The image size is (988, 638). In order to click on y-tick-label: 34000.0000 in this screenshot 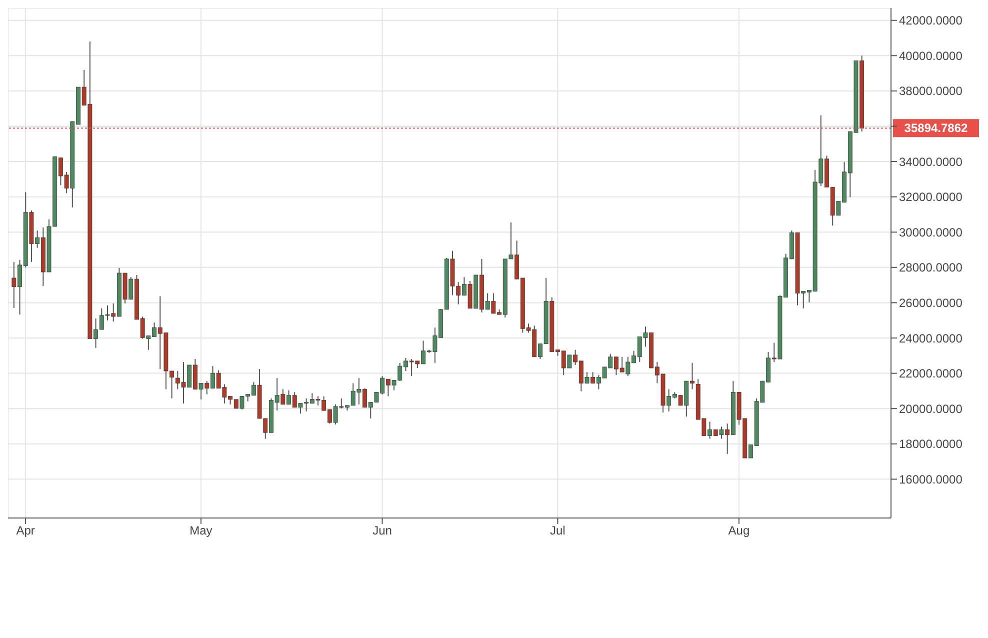, I will do `click(931, 161)`.